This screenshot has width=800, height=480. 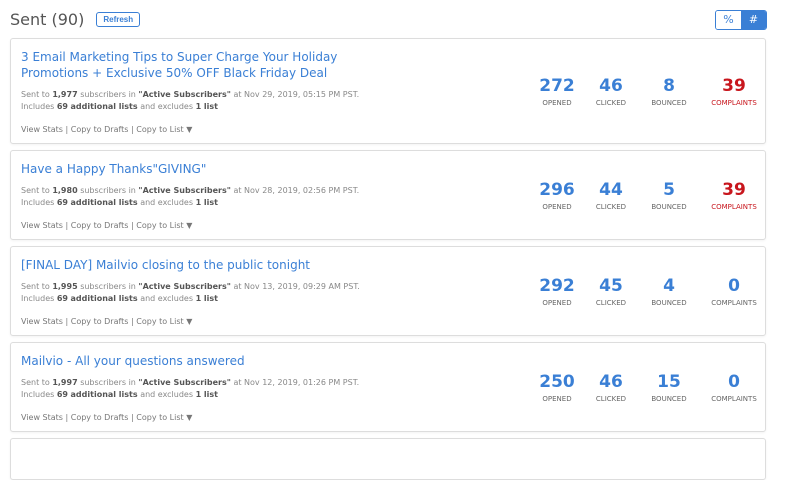 I want to click on stat-complaints: 39 COMPLAINTS, so click(x=734, y=91).